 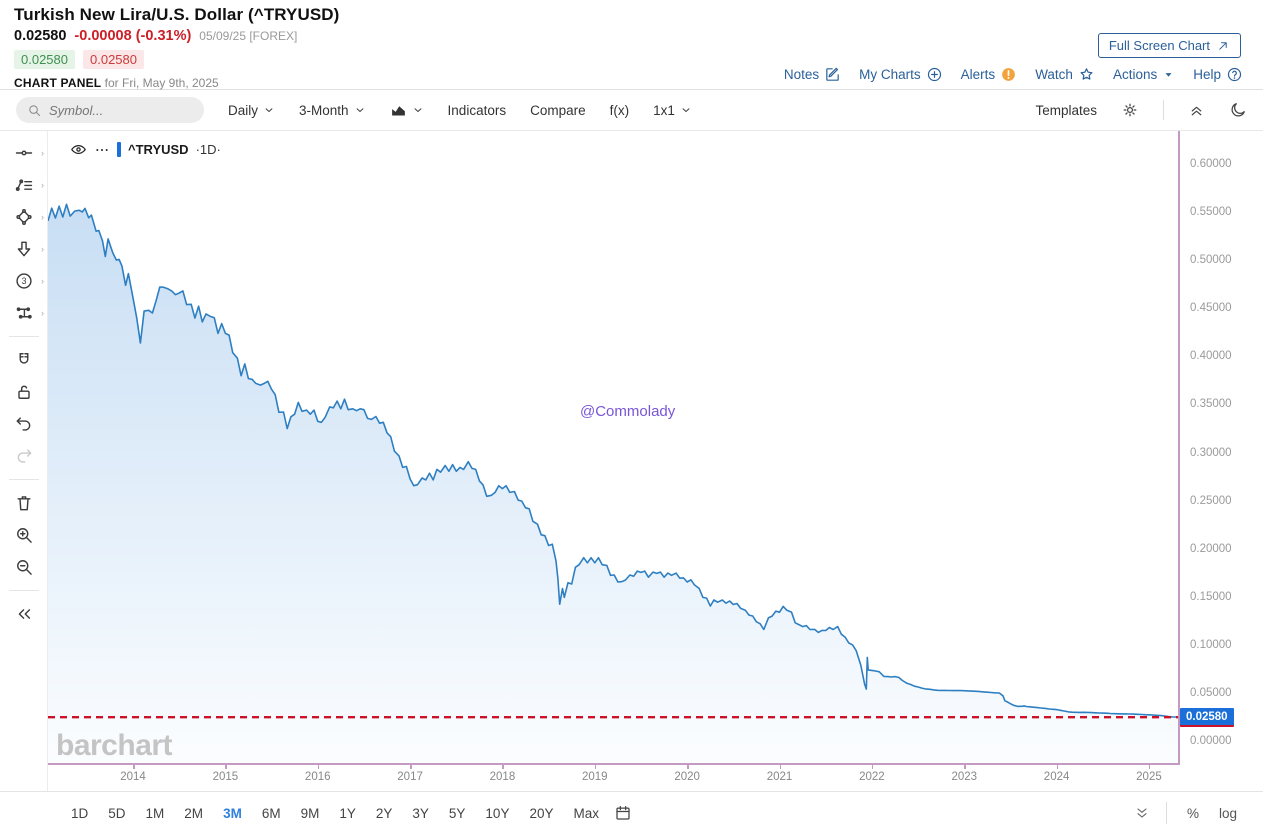 I want to click on range-button-6m: 6M, so click(x=271, y=813).